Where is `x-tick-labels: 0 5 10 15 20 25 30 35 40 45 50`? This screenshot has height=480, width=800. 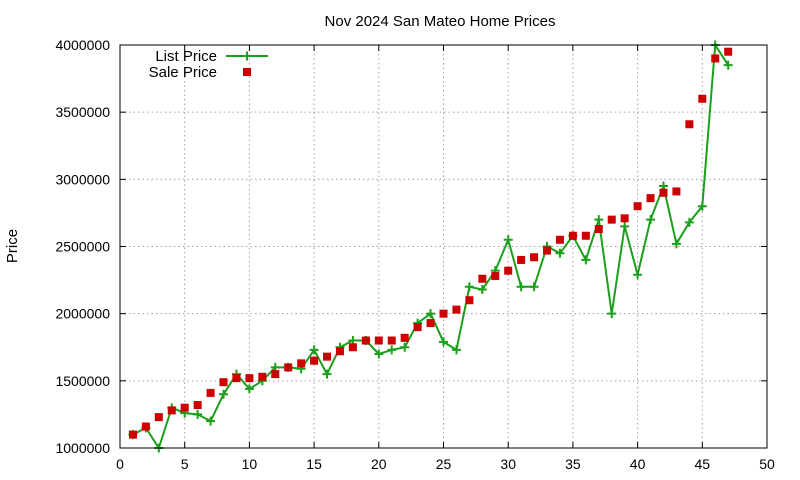 x-tick-labels: 0 5 10 15 20 25 30 35 40 45 50 is located at coordinates (445, 464).